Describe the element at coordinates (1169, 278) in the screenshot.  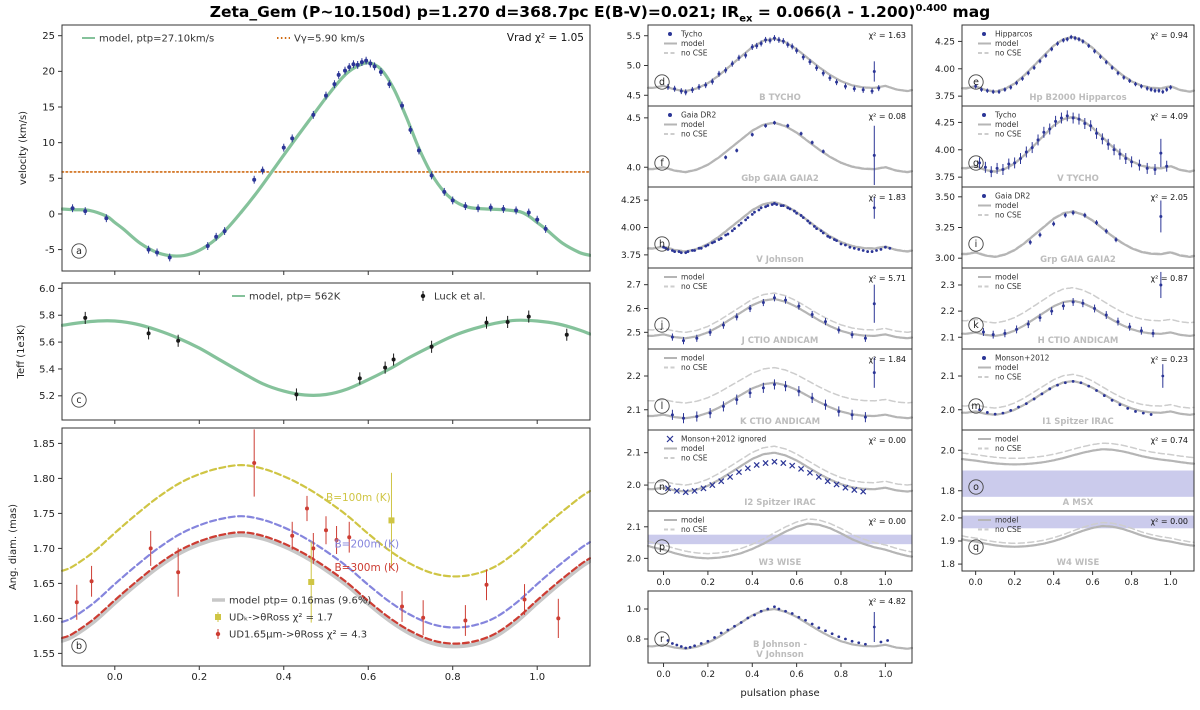
I see `chi2-annotation: χ² = 0.87` at that location.